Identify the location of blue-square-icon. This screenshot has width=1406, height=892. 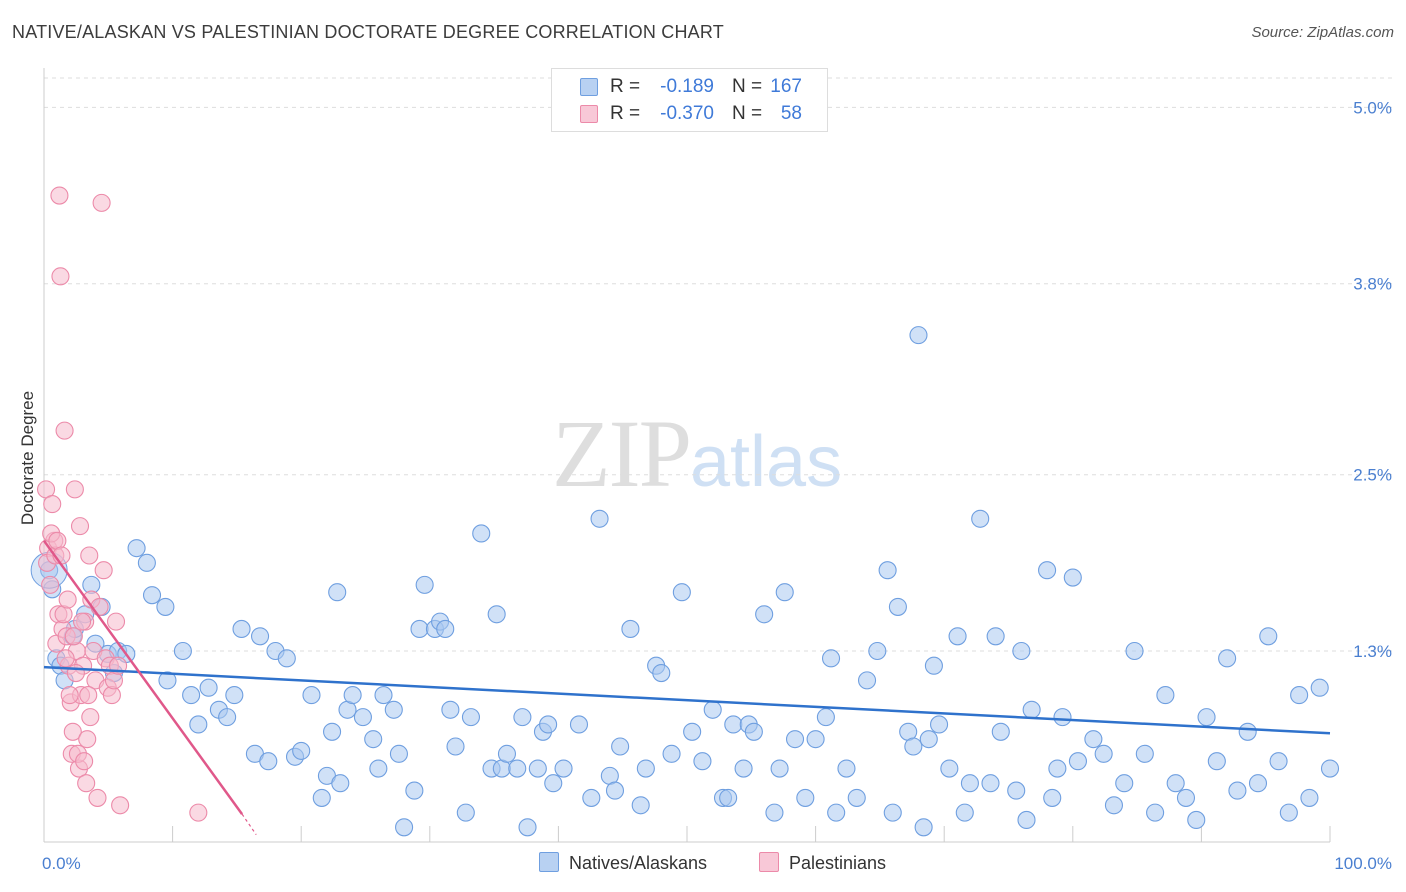
(549, 862).